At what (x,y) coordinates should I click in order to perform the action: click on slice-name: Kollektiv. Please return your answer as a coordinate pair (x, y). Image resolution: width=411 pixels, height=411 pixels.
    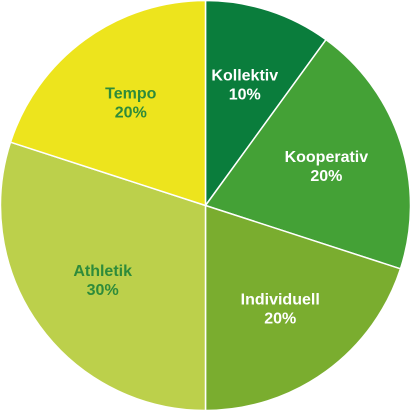
    Looking at the image, I should click on (244, 76).